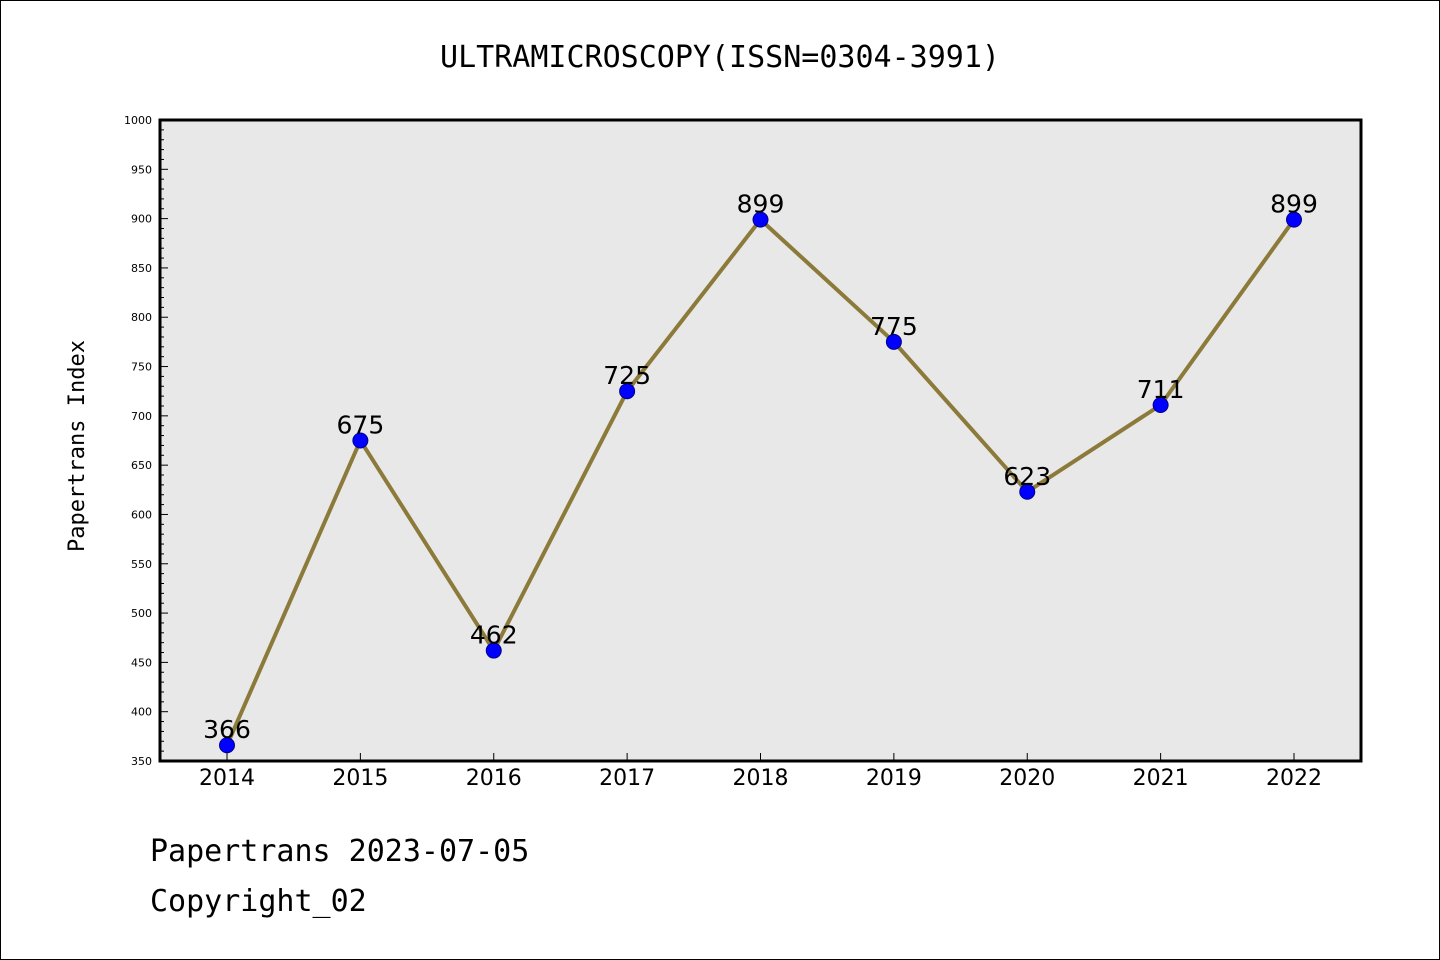 The width and height of the screenshot is (1440, 960). Describe the element at coordinates (141, 367) in the screenshot. I see `y-tick-label: 750` at that location.